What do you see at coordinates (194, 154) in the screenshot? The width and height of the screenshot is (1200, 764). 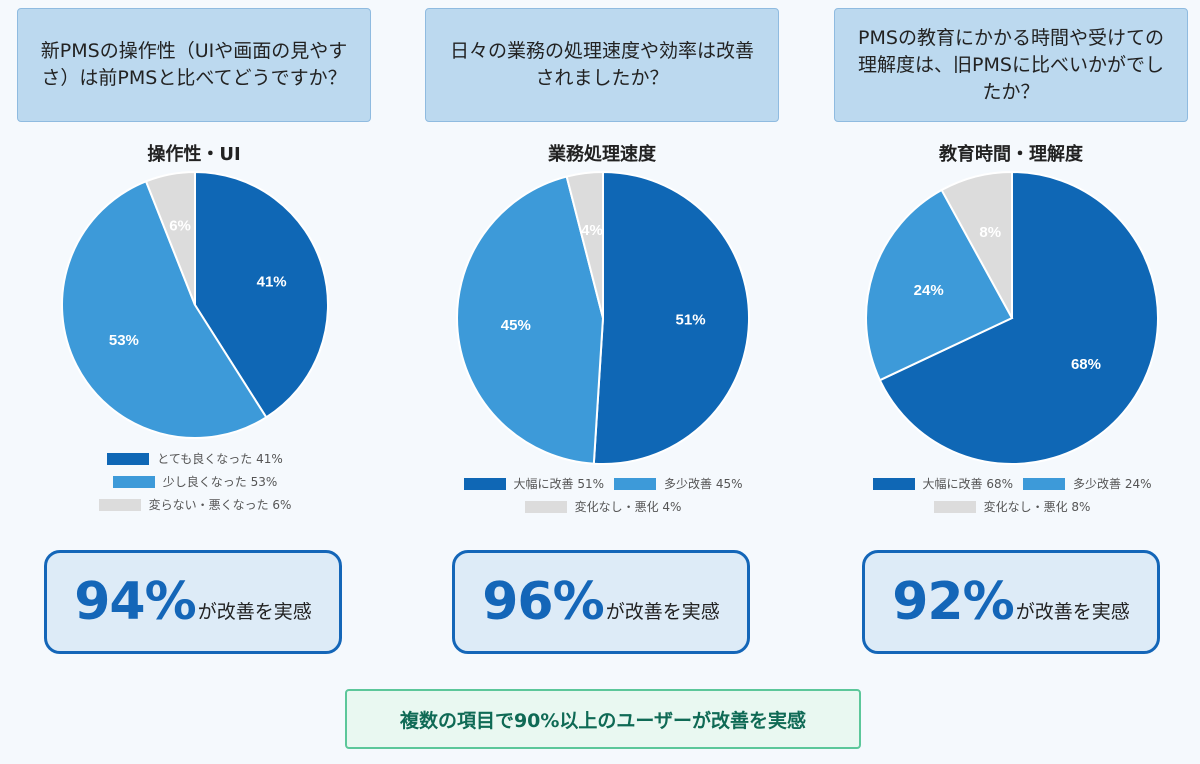 I see `chart-title: 操作性・UI` at bounding box center [194, 154].